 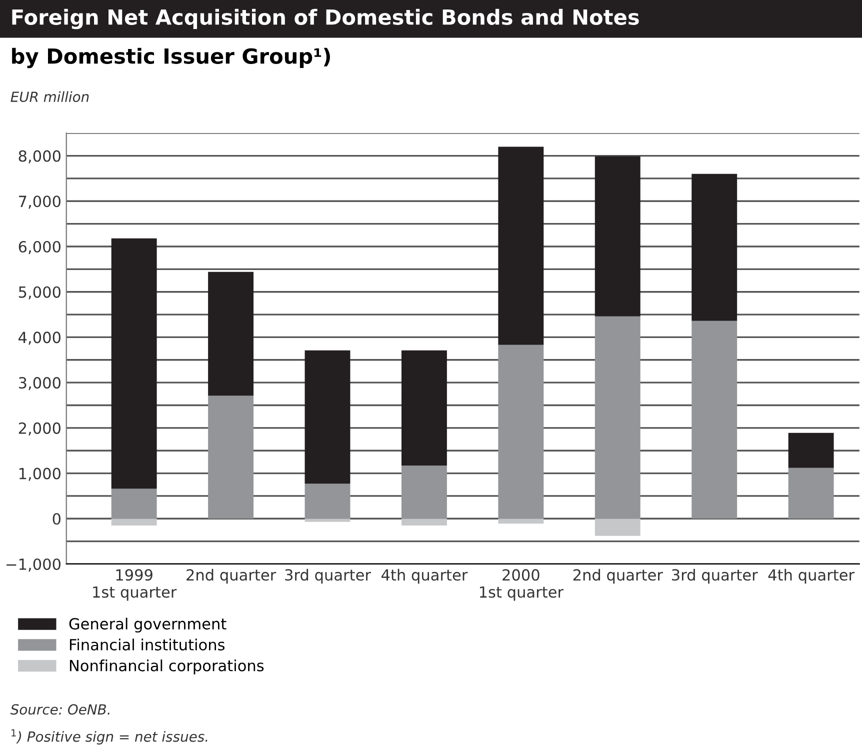 What do you see at coordinates (33, 565) in the screenshot?
I see `y-tick-label: −1,000` at bounding box center [33, 565].